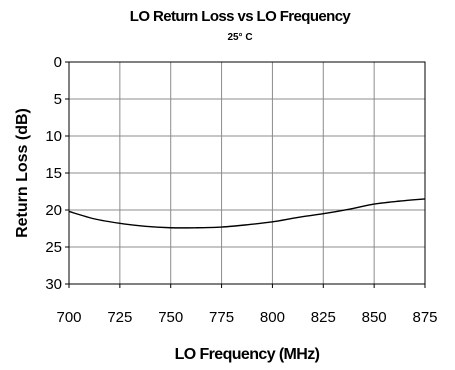 This screenshot has width=455, height=370. I want to click on chart-subtitle: 25° C, so click(239, 37).